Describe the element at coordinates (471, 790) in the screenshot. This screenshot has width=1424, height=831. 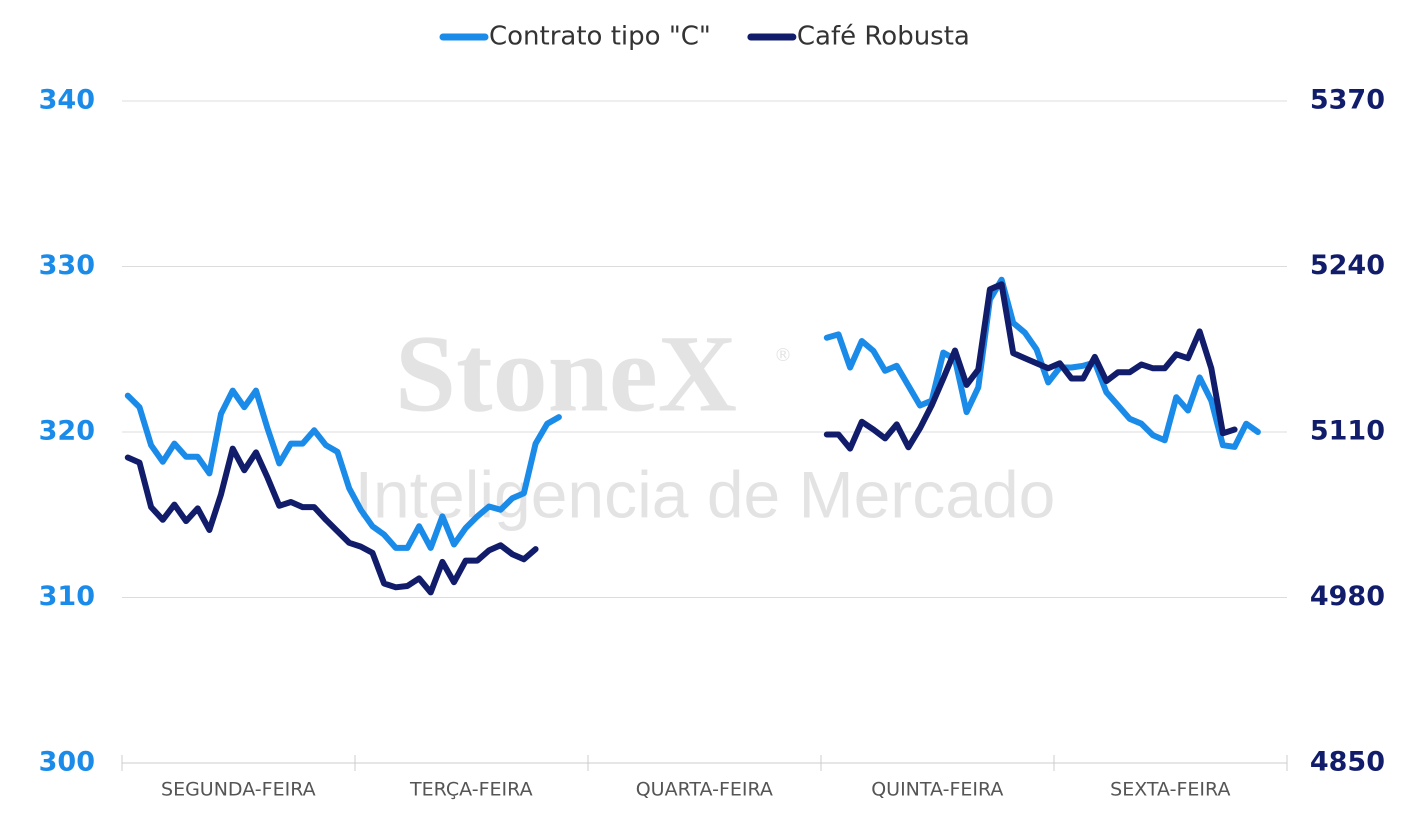
I see `x-tick-label: TERÇA-FEIRA` at that location.